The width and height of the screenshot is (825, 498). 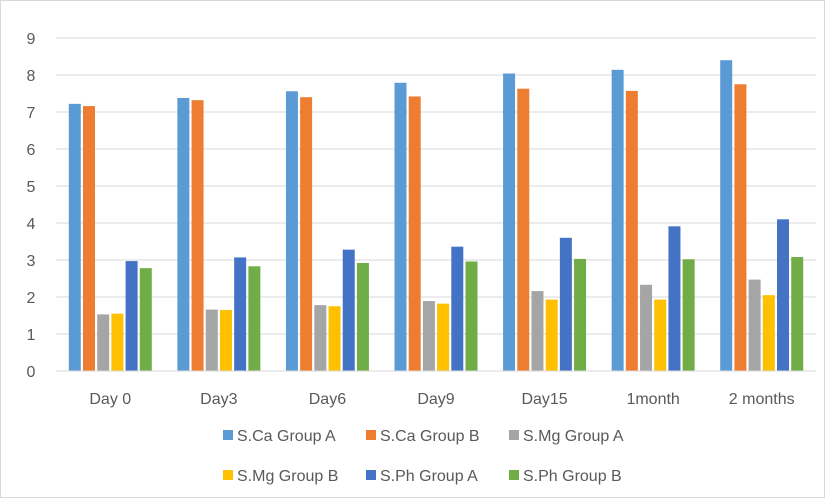 I want to click on legend-label: S.Mg Group B, so click(x=287, y=476).